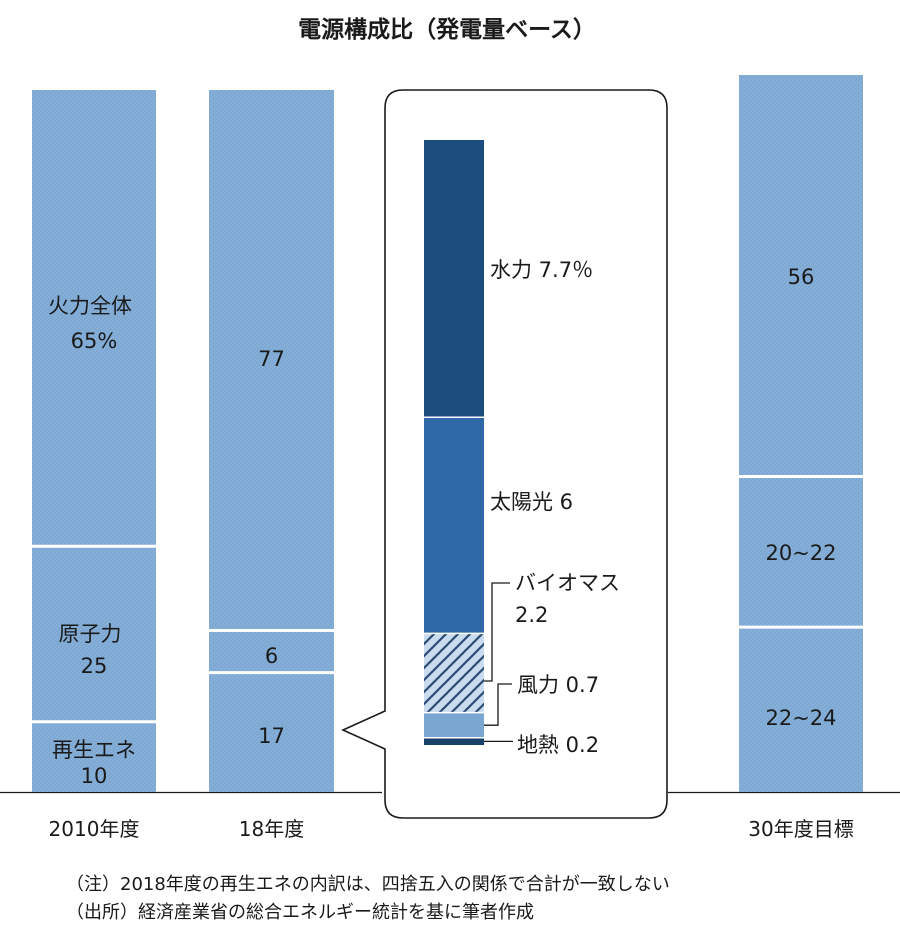  What do you see at coordinates (94, 666) in the screenshot?
I see `segment-label-0-1-1: 25` at bounding box center [94, 666].